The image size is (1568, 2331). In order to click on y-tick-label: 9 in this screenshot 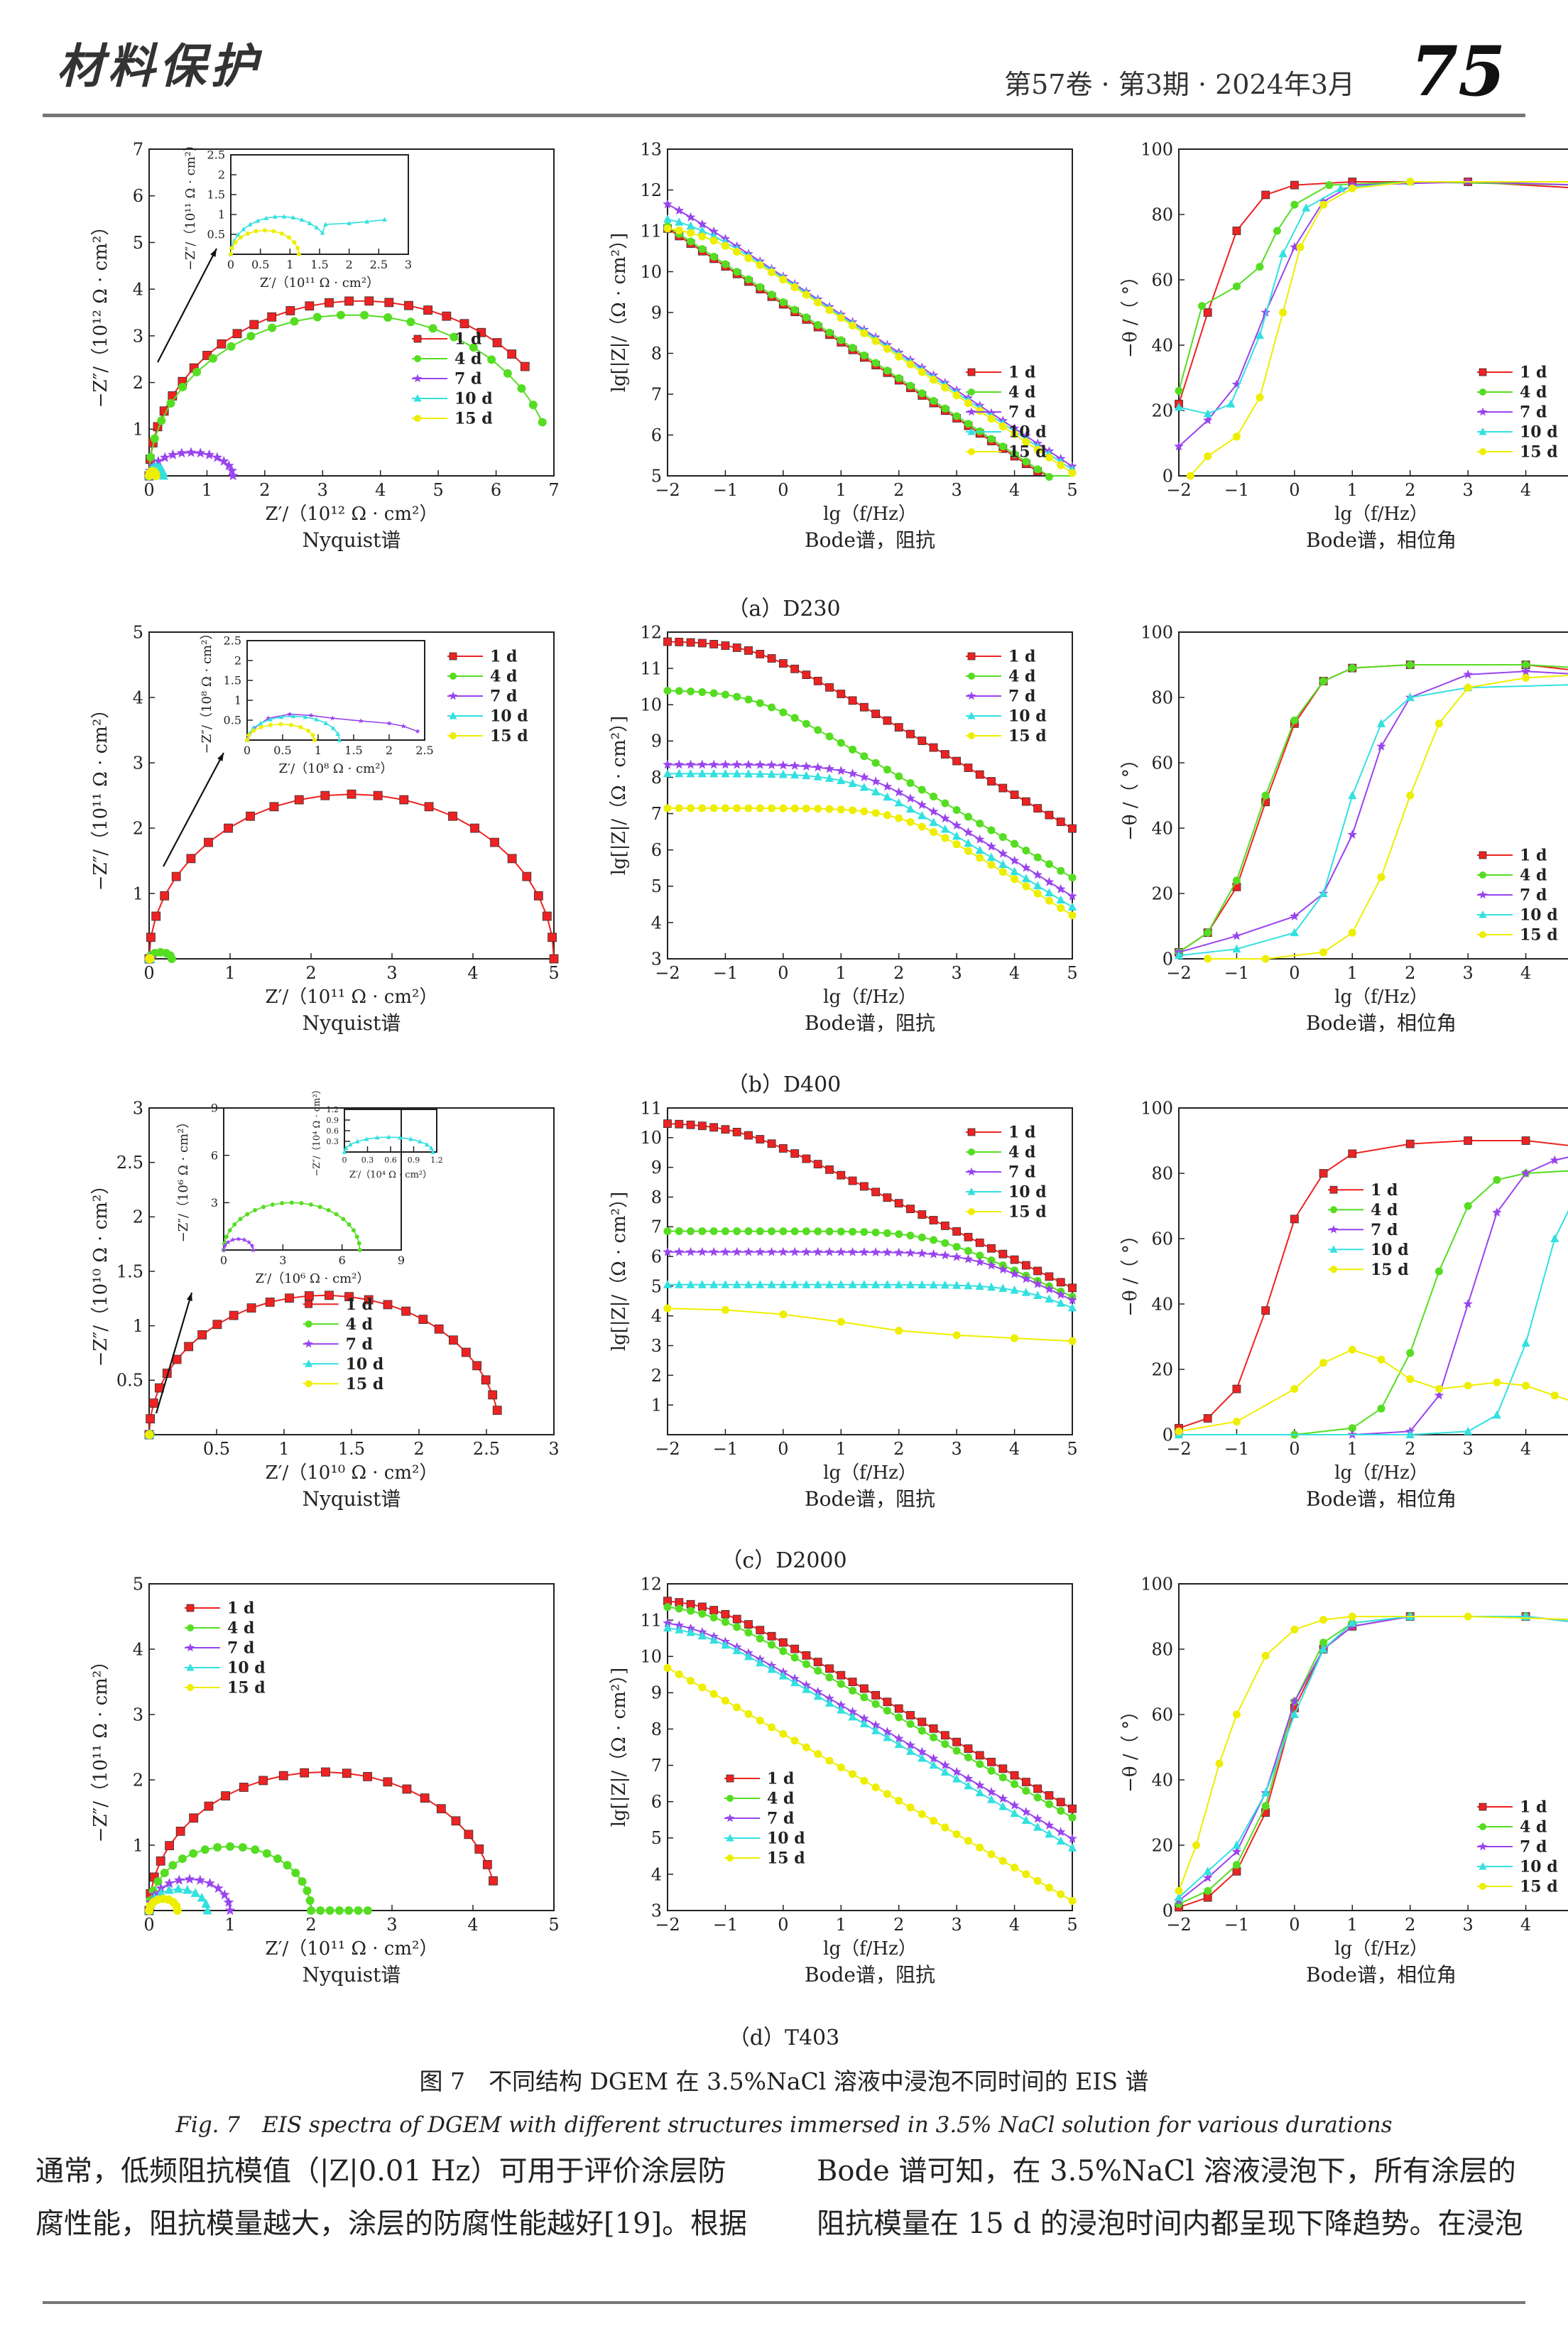, I will do `click(656, 1693)`.